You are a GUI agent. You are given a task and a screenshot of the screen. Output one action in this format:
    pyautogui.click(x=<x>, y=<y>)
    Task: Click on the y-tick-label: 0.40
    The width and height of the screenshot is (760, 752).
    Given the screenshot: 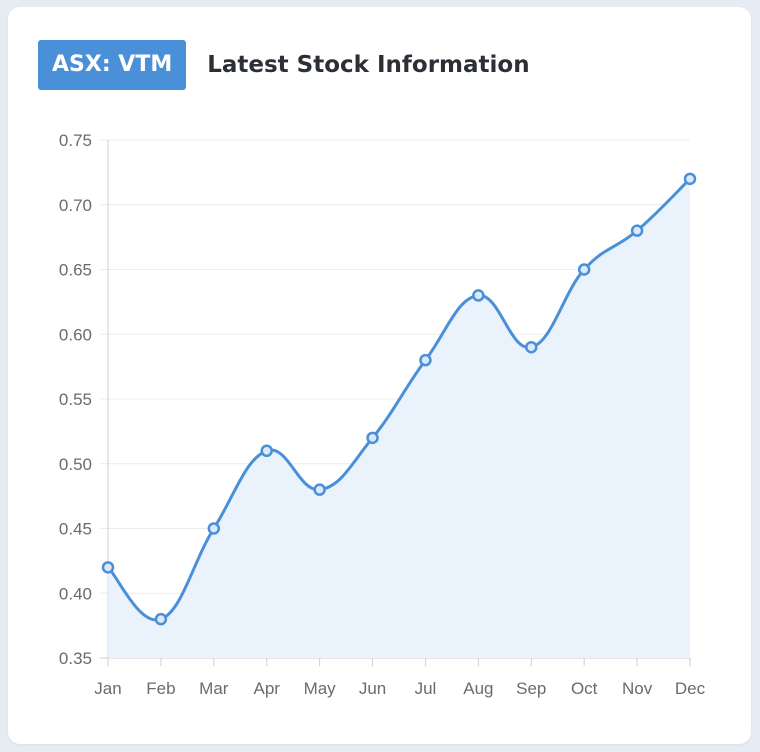 What is the action you would take?
    pyautogui.click(x=75, y=593)
    